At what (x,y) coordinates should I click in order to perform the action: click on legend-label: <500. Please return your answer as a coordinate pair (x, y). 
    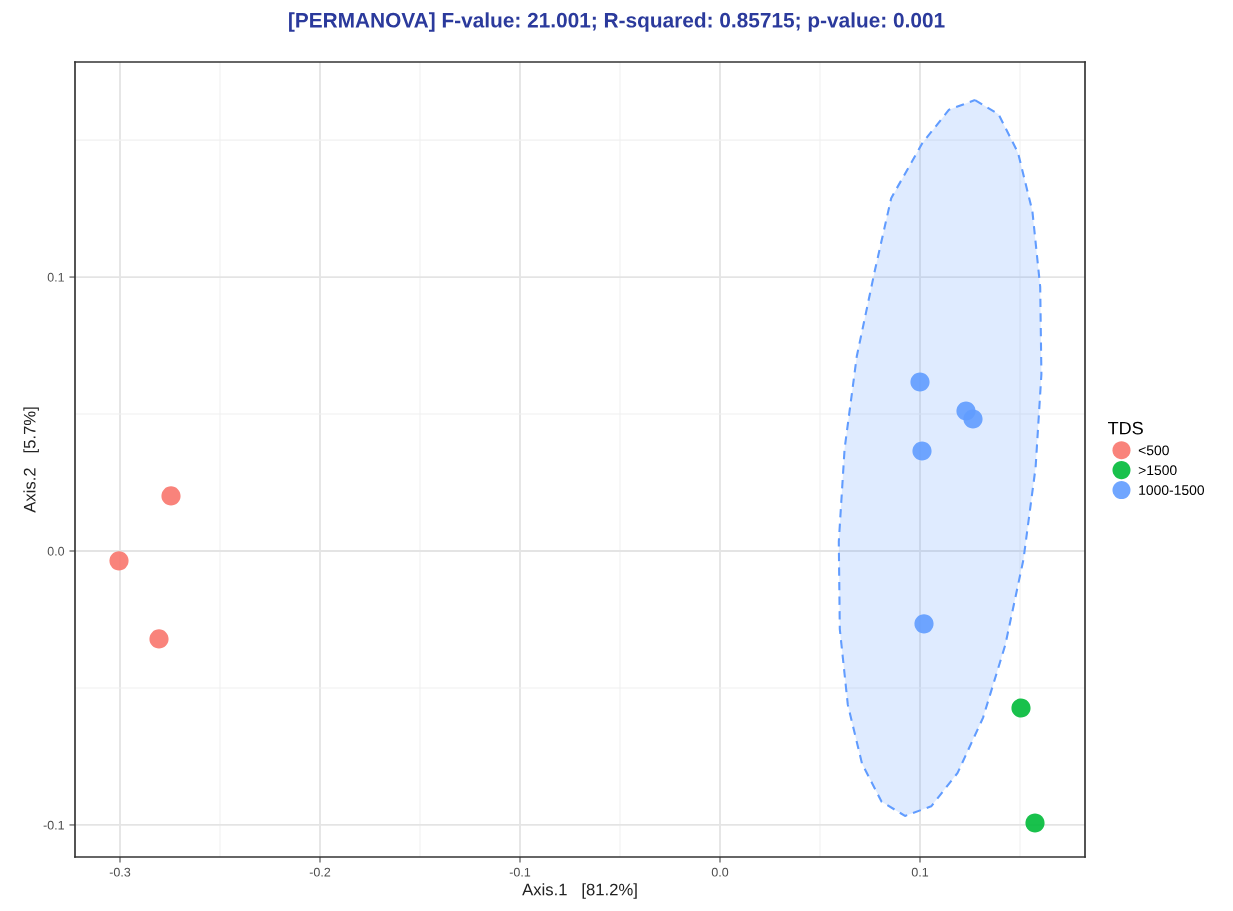
    Looking at the image, I should click on (1153, 450).